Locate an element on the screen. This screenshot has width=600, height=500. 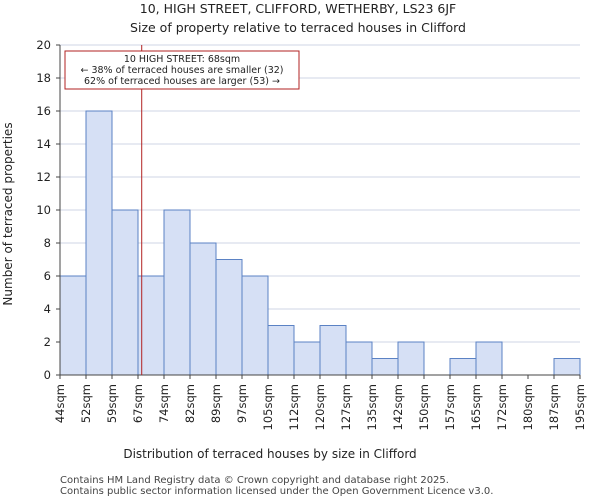
bar-74sqm is located at coordinates (177, 292).